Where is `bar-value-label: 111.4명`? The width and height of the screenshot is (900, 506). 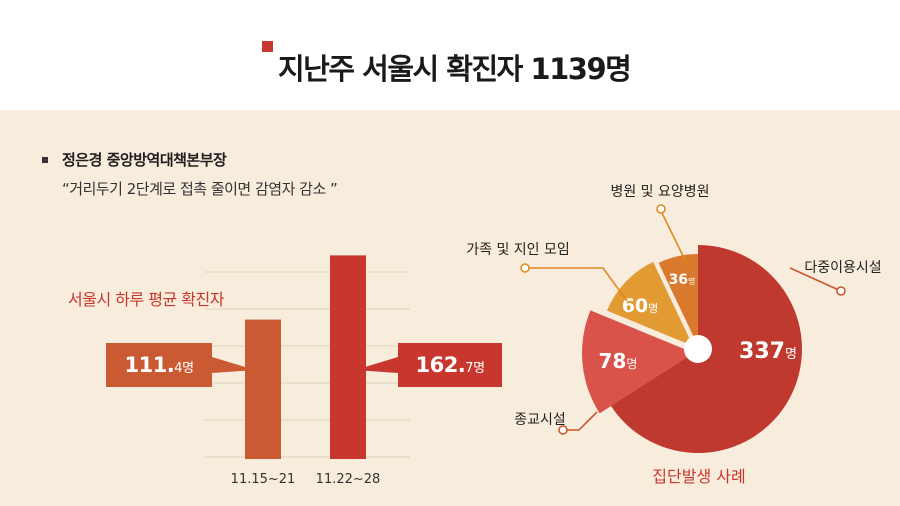 bar-value-label: 111.4명 is located at coordinates (159, 365).